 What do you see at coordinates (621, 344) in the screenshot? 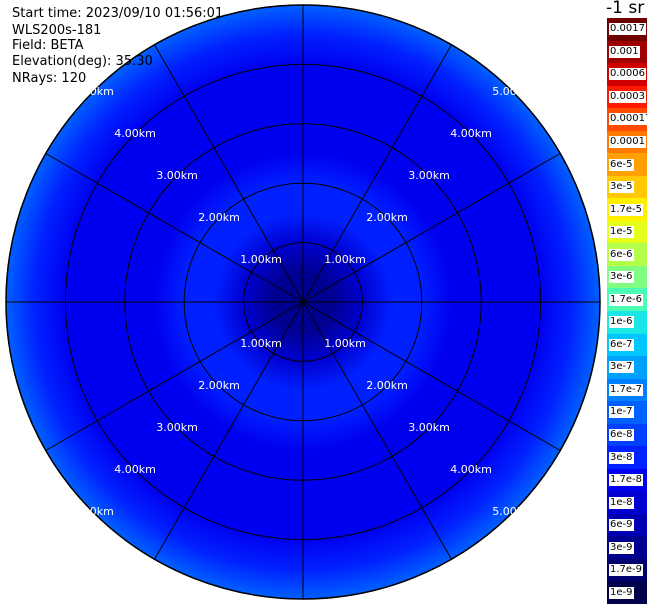
I see `colorbar-label: 6e-7` at bounding box center [621, 344].